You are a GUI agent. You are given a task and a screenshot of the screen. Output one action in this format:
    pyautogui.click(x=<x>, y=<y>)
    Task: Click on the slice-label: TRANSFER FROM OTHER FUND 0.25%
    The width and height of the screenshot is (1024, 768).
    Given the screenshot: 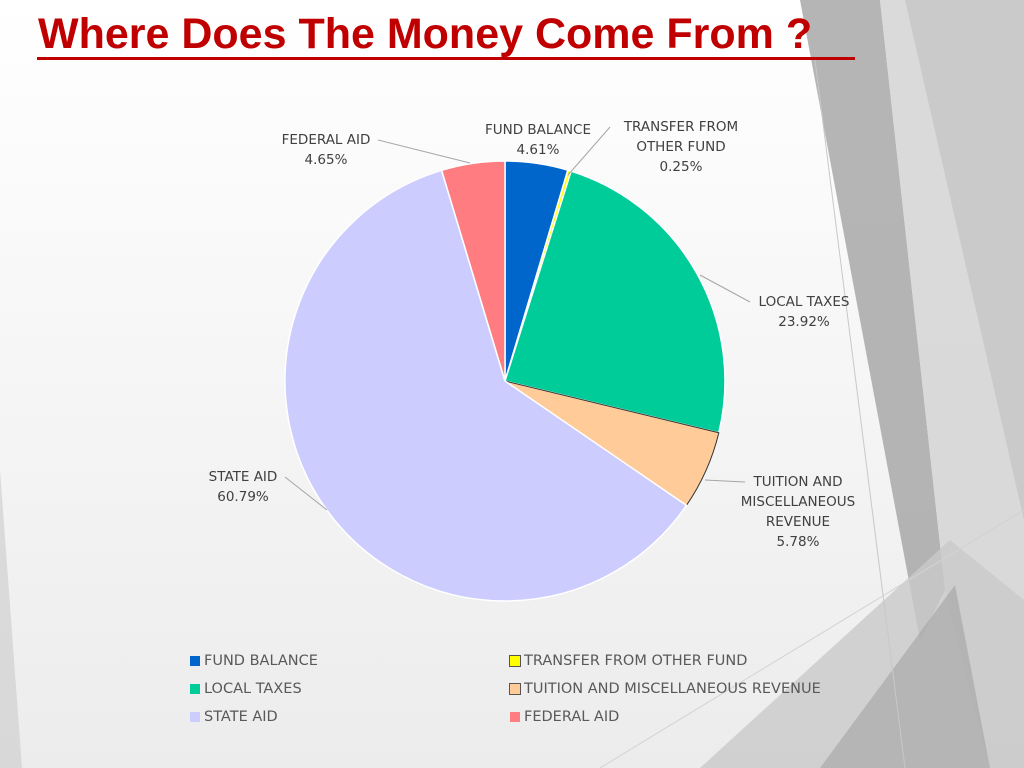 What is the action you would take?
    pyautogui.click(x=681, y=147)
    